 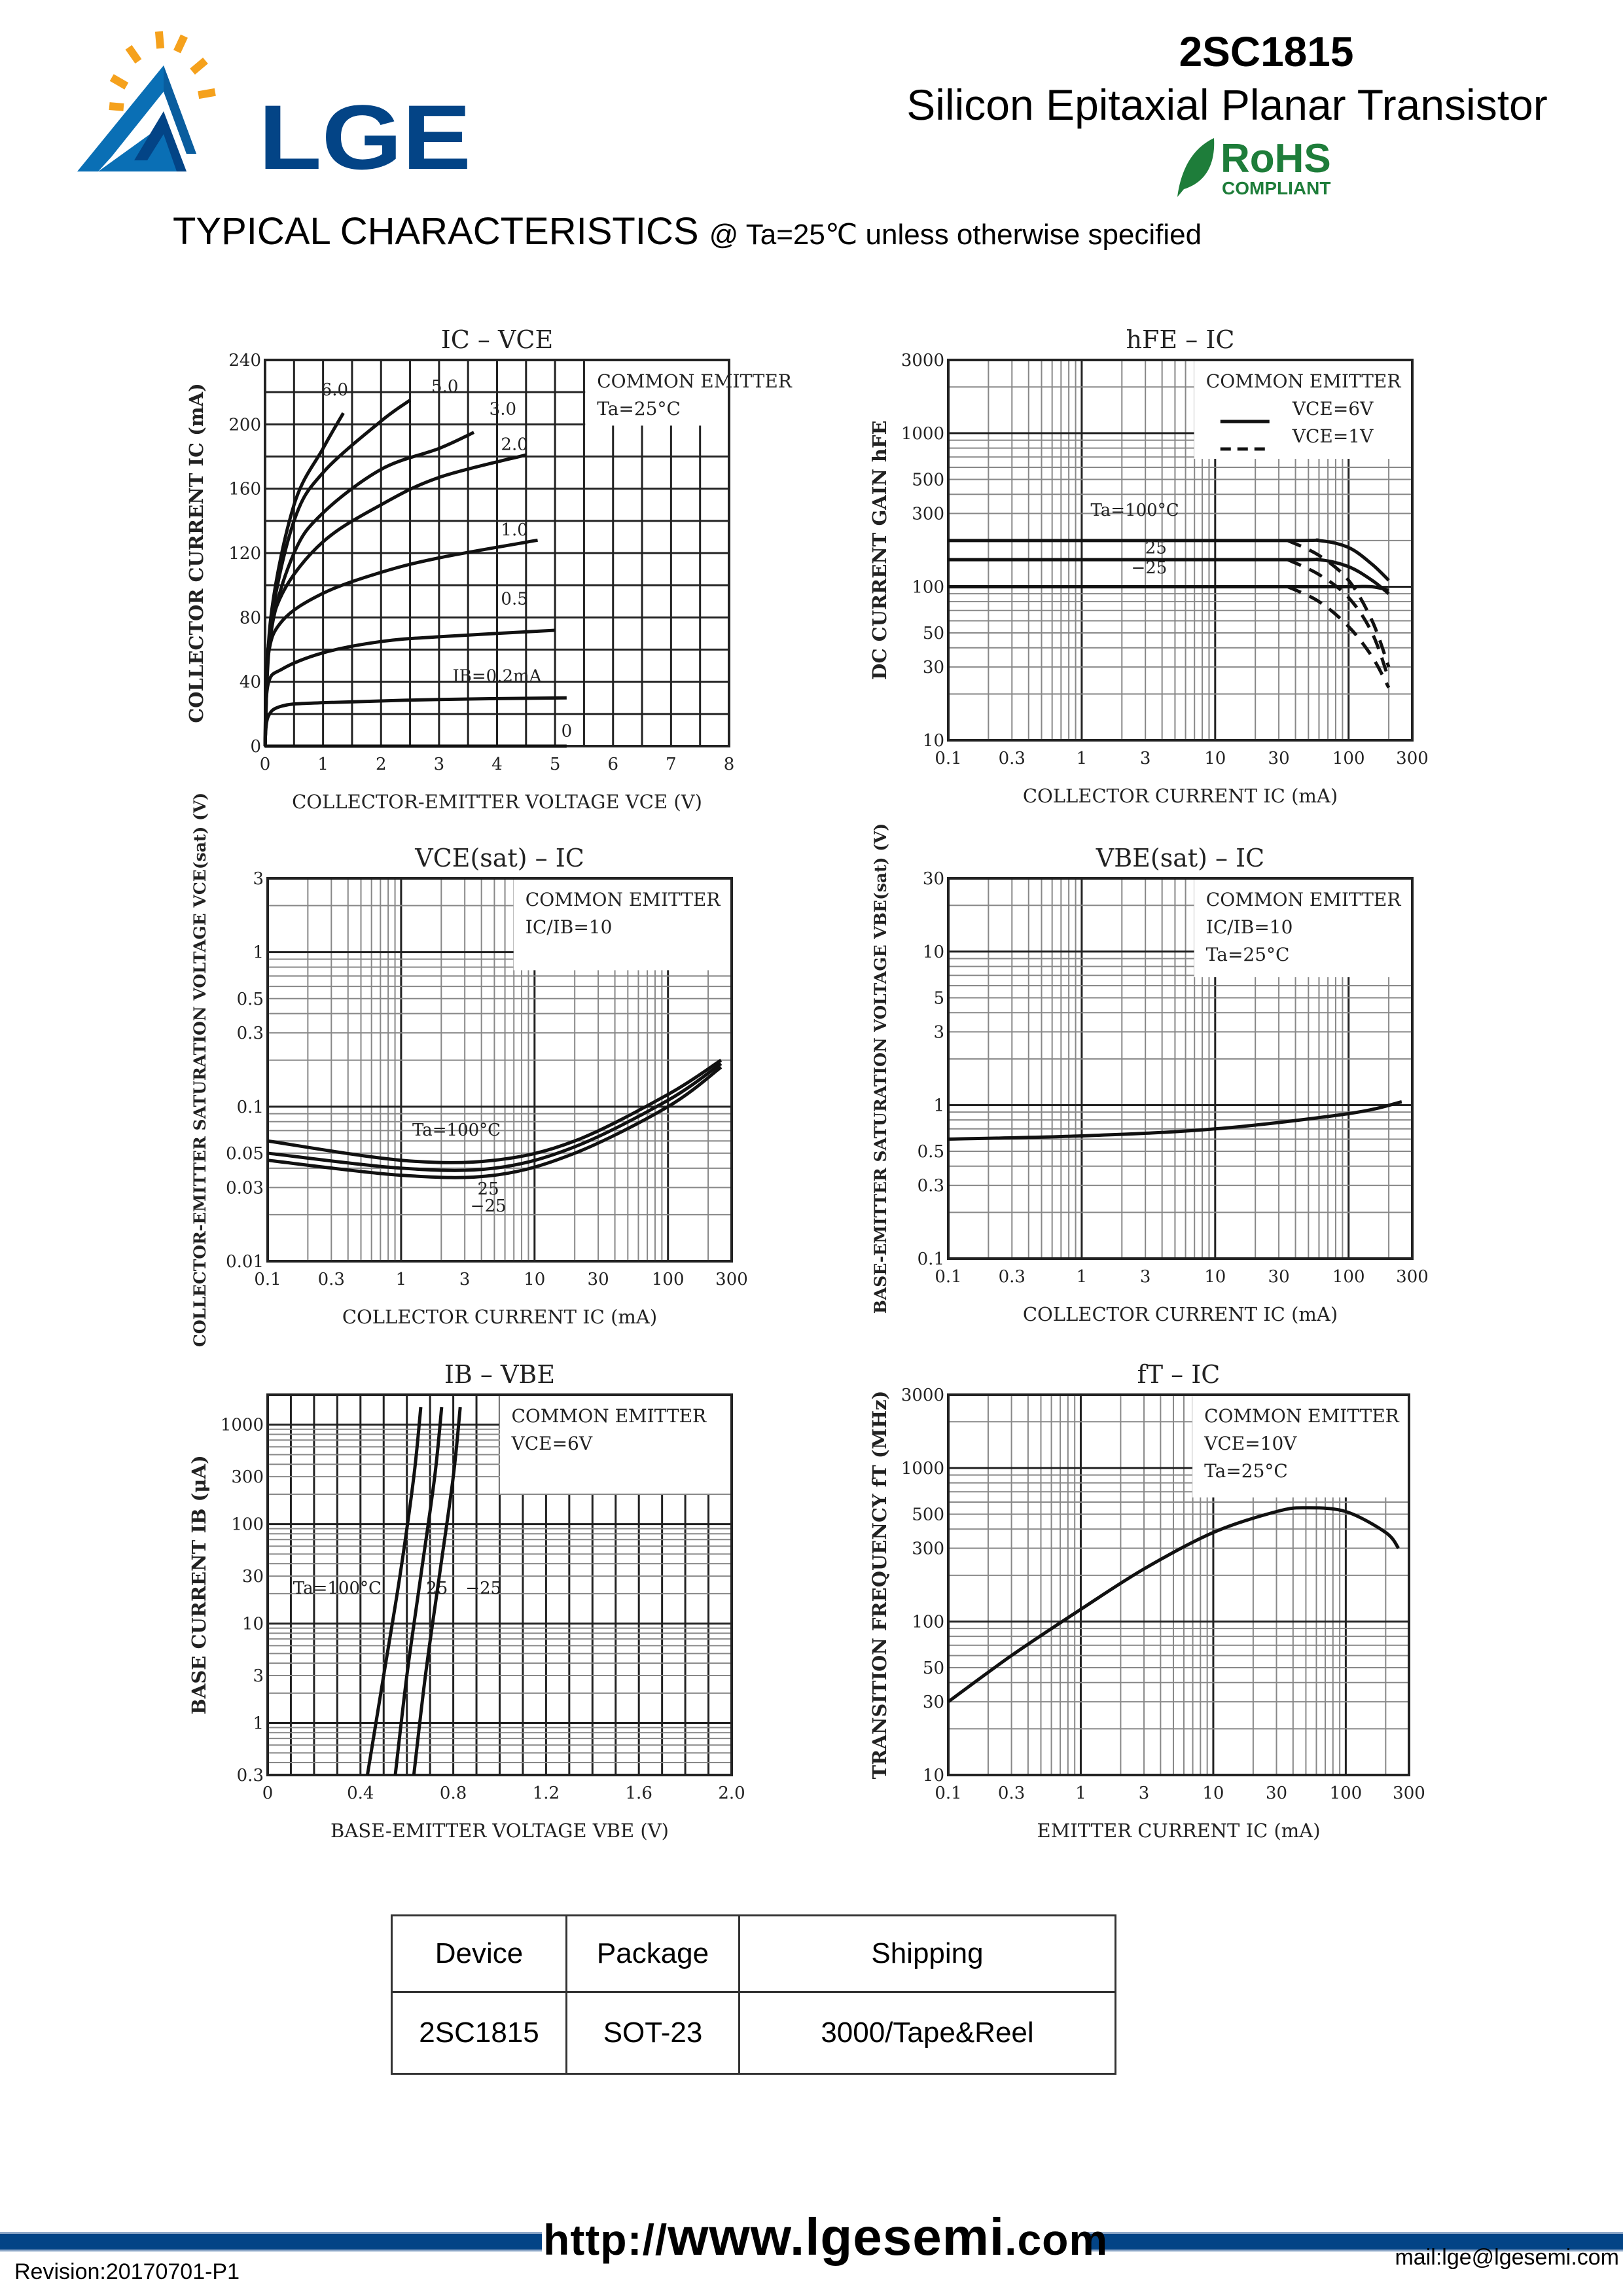 I want to click on series-label: 25, so click(x=1156, y=548).